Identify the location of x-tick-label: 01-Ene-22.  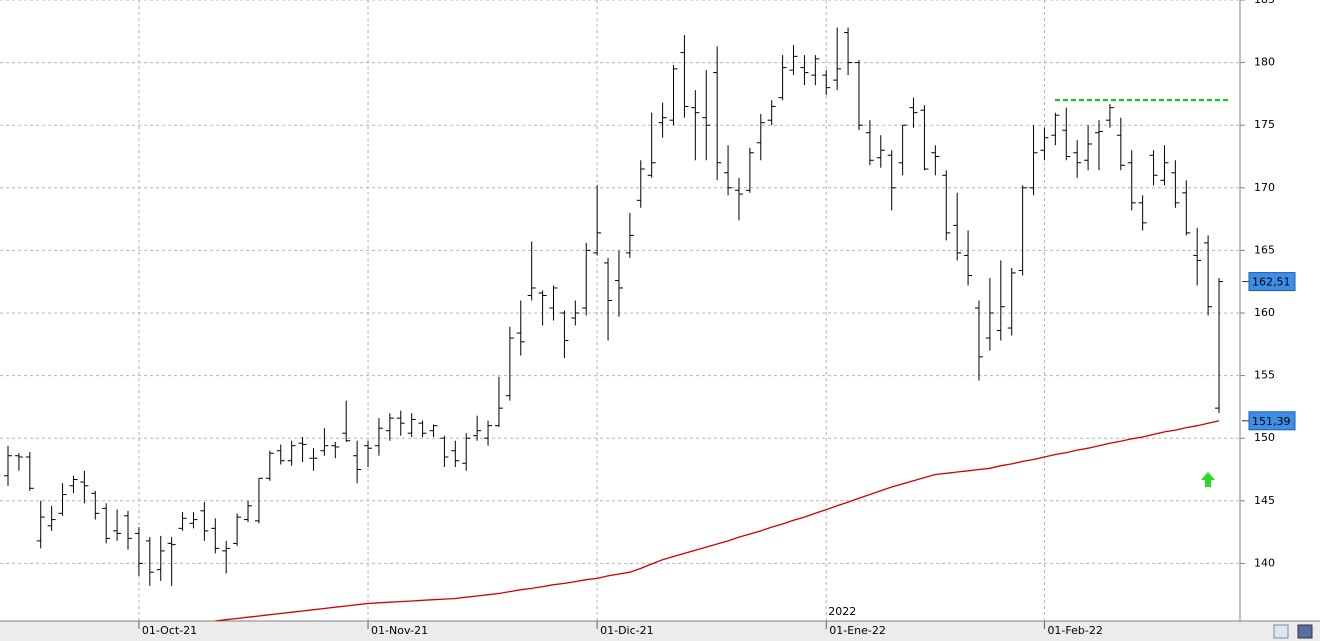
(857, 630).